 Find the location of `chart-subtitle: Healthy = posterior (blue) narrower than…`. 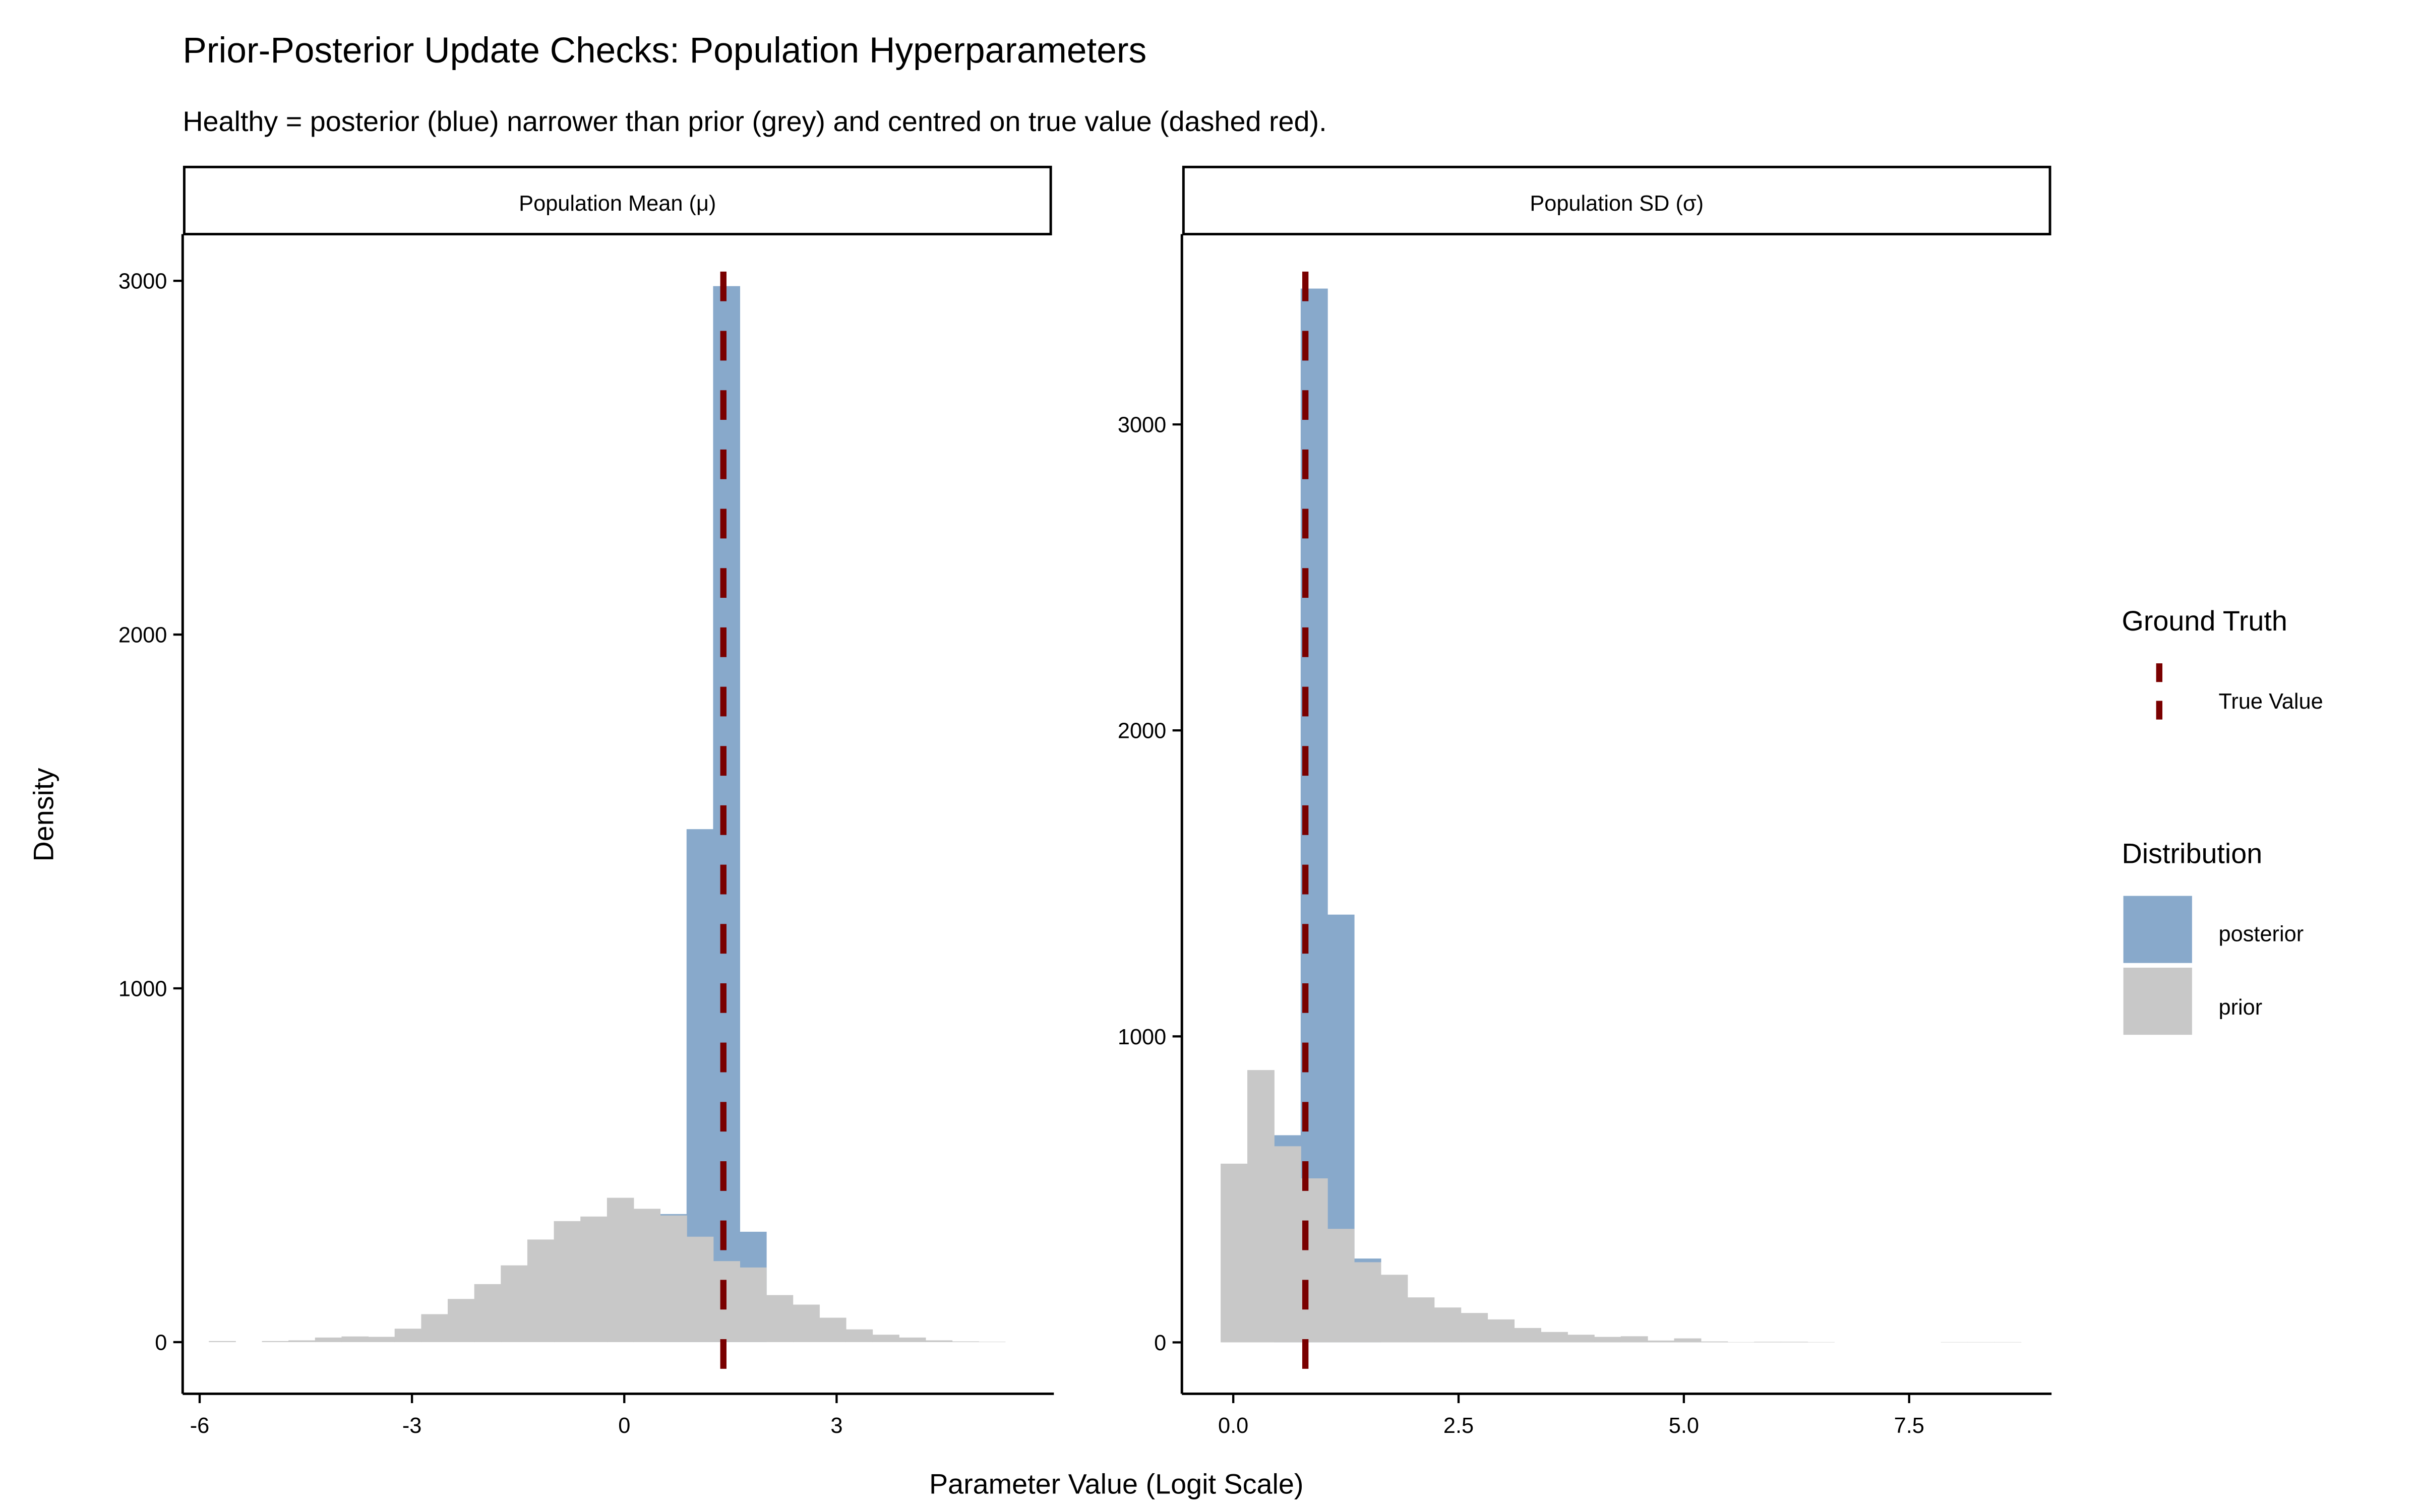

chart-subtitle: Healthy = posterior (blue) narrower than… is located at coordinates (754, 121).